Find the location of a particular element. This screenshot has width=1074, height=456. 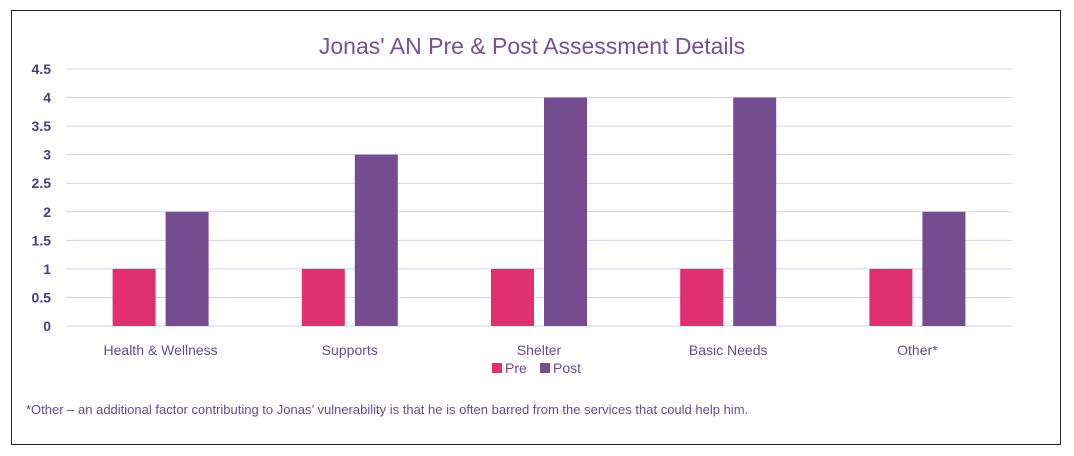

y-axis-ticks: 0 0.5 1 1.5 2 2.5 3 3.5 4 4.5 is located at coordinates (42, 197).